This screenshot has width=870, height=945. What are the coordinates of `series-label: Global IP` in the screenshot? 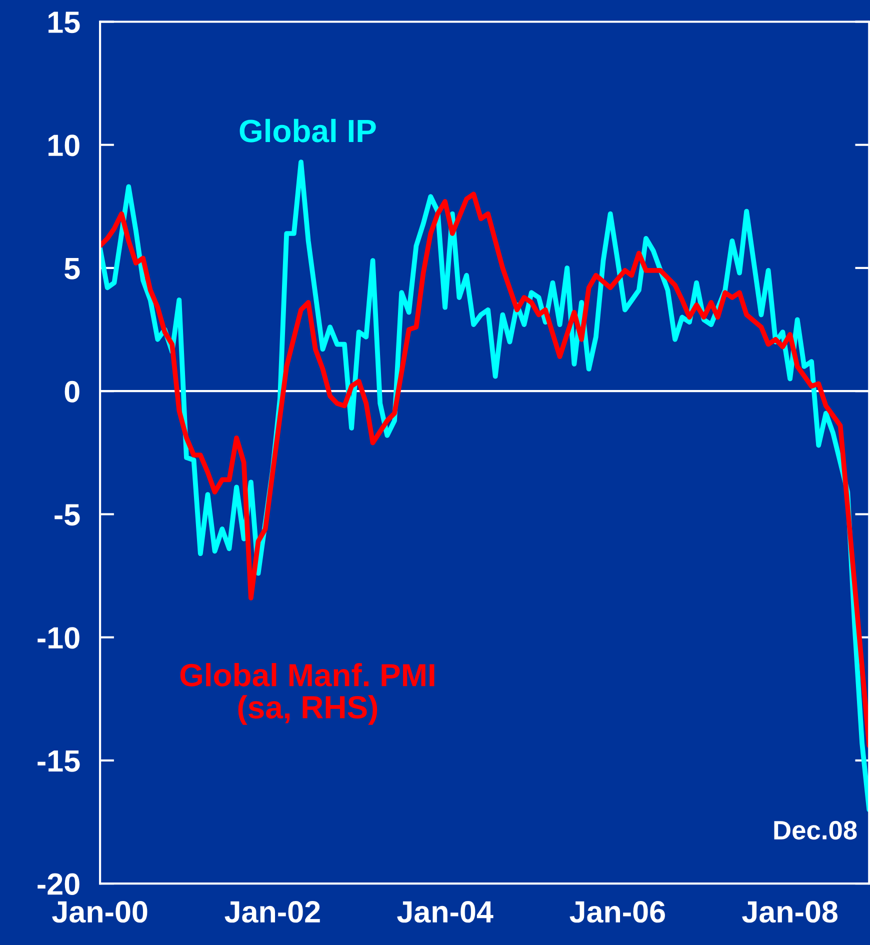 It's located at (308, 130).